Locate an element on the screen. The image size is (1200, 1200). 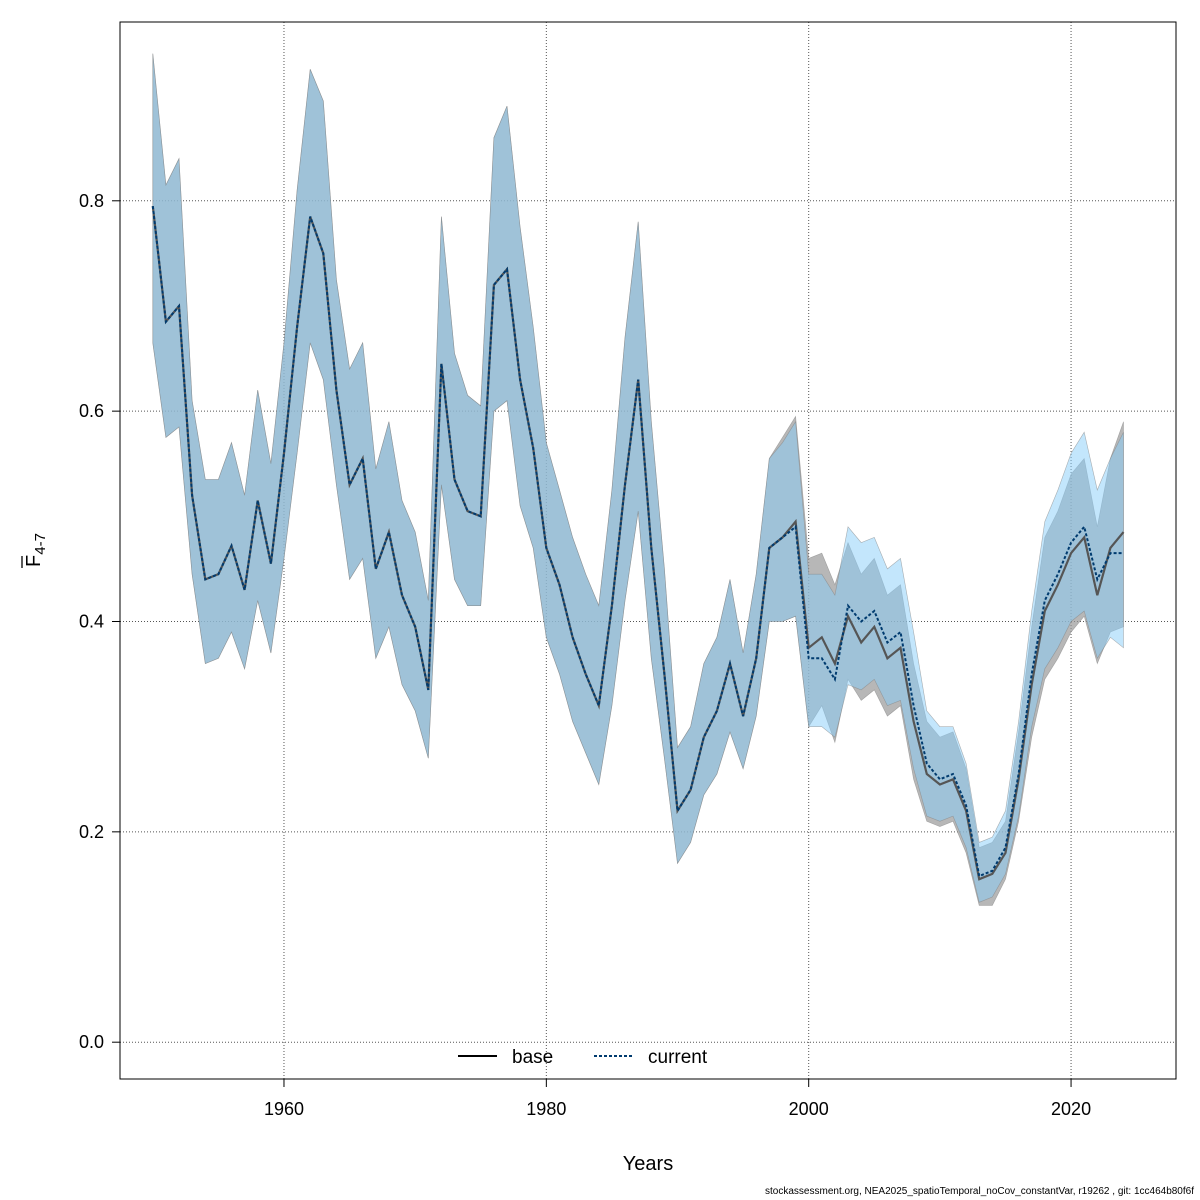
x-tick-label-1980: 1980 is located at coordinates (546, 1109).